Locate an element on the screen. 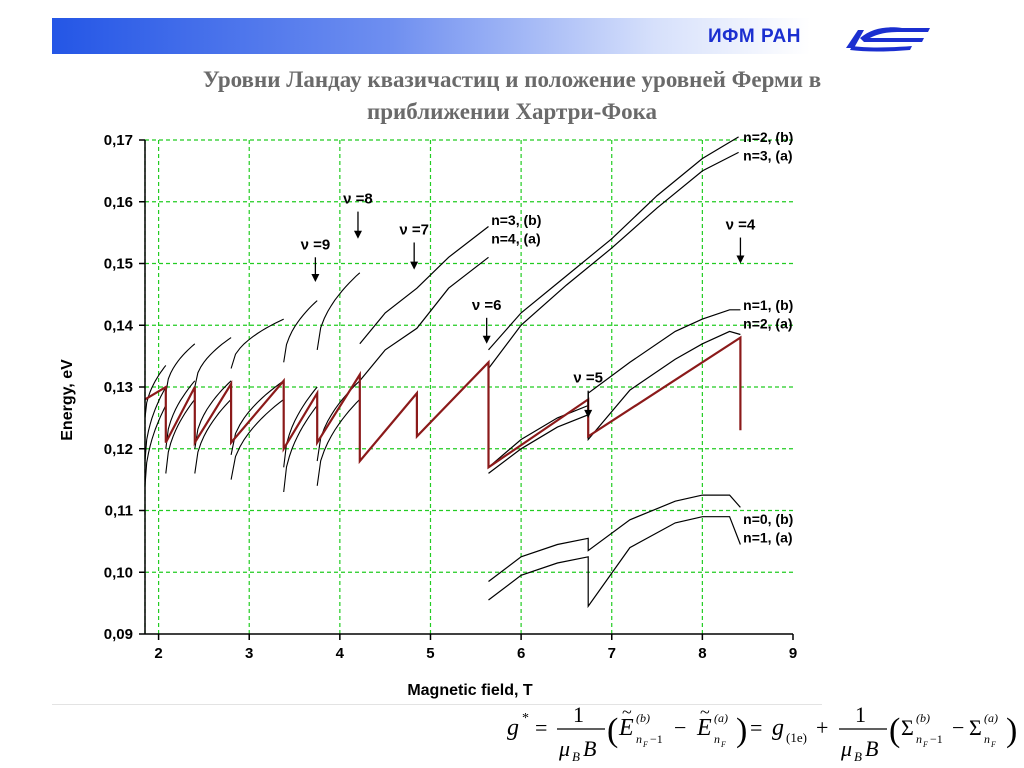 This screenshot has width=1024, height=768. branch-label: n=1, (a) is located at coordinates (767, 538).